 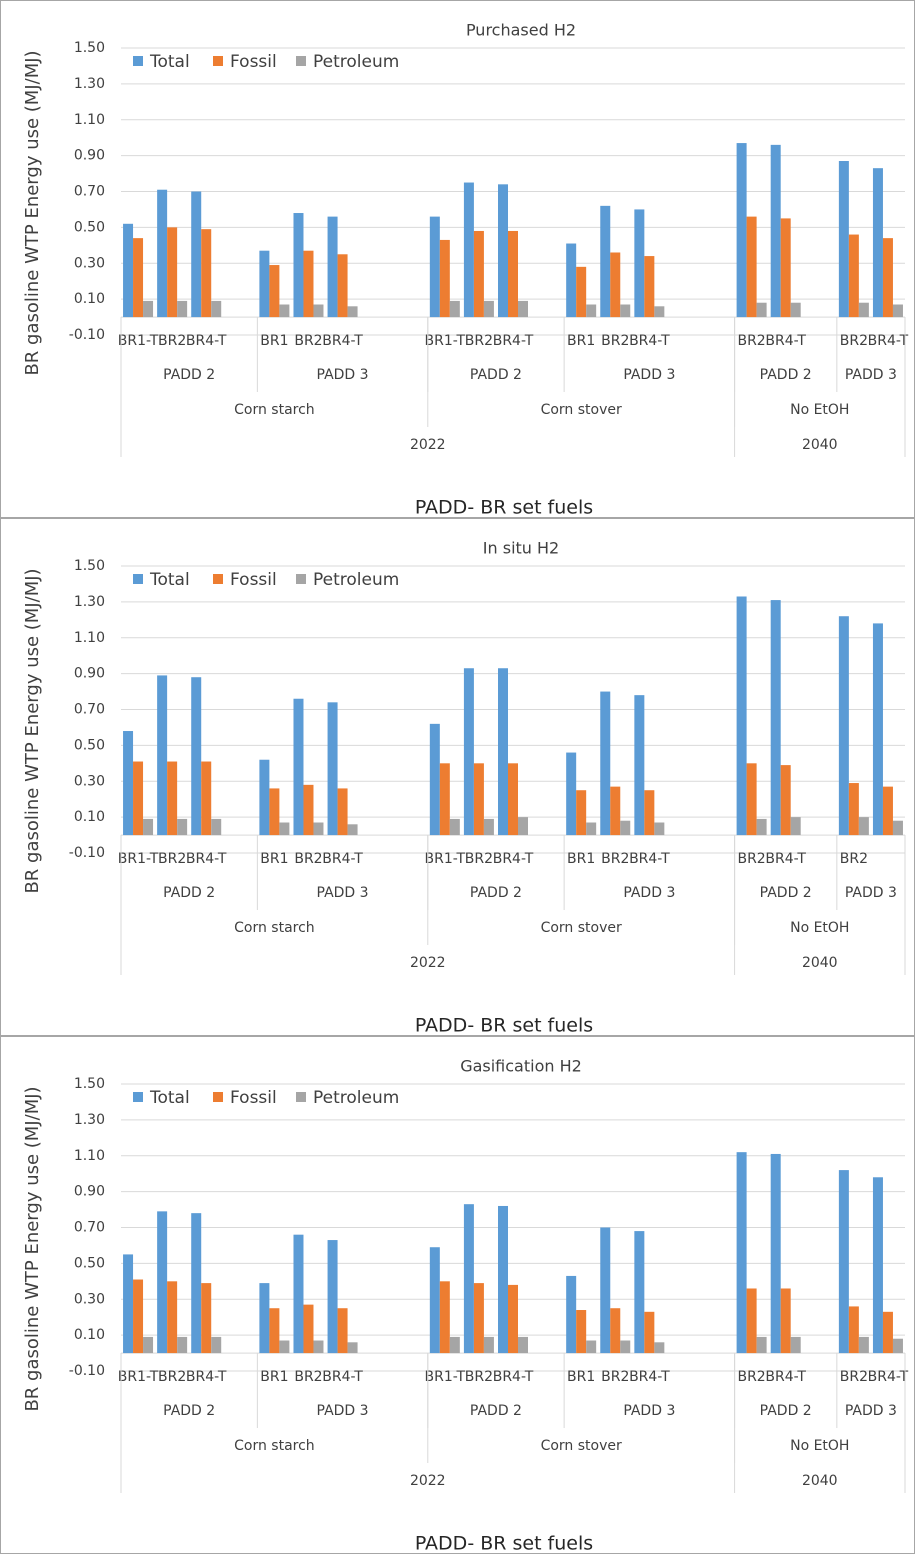 What do you see at coordinates (87, 1371) in the screenshot?
I see `y-tick-label: -0.10` at bounding box center [87, 1371].